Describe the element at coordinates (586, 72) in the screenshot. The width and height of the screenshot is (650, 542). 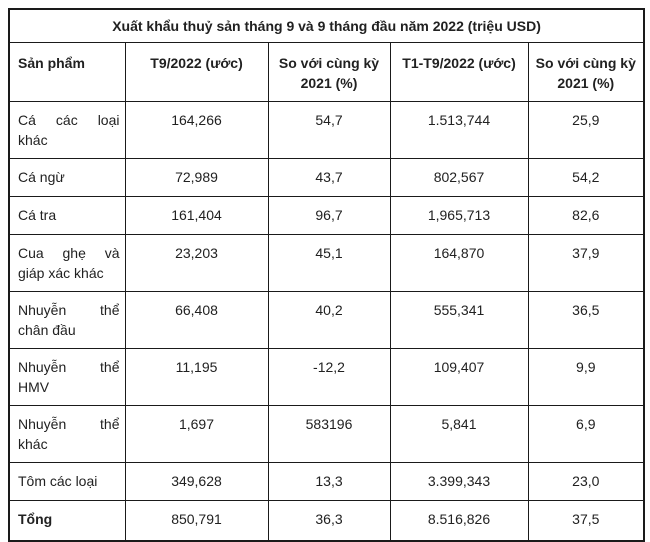
I see `column-header-yoy-t1-t9: So với cùng kỳ 2021 (%)` at that location.